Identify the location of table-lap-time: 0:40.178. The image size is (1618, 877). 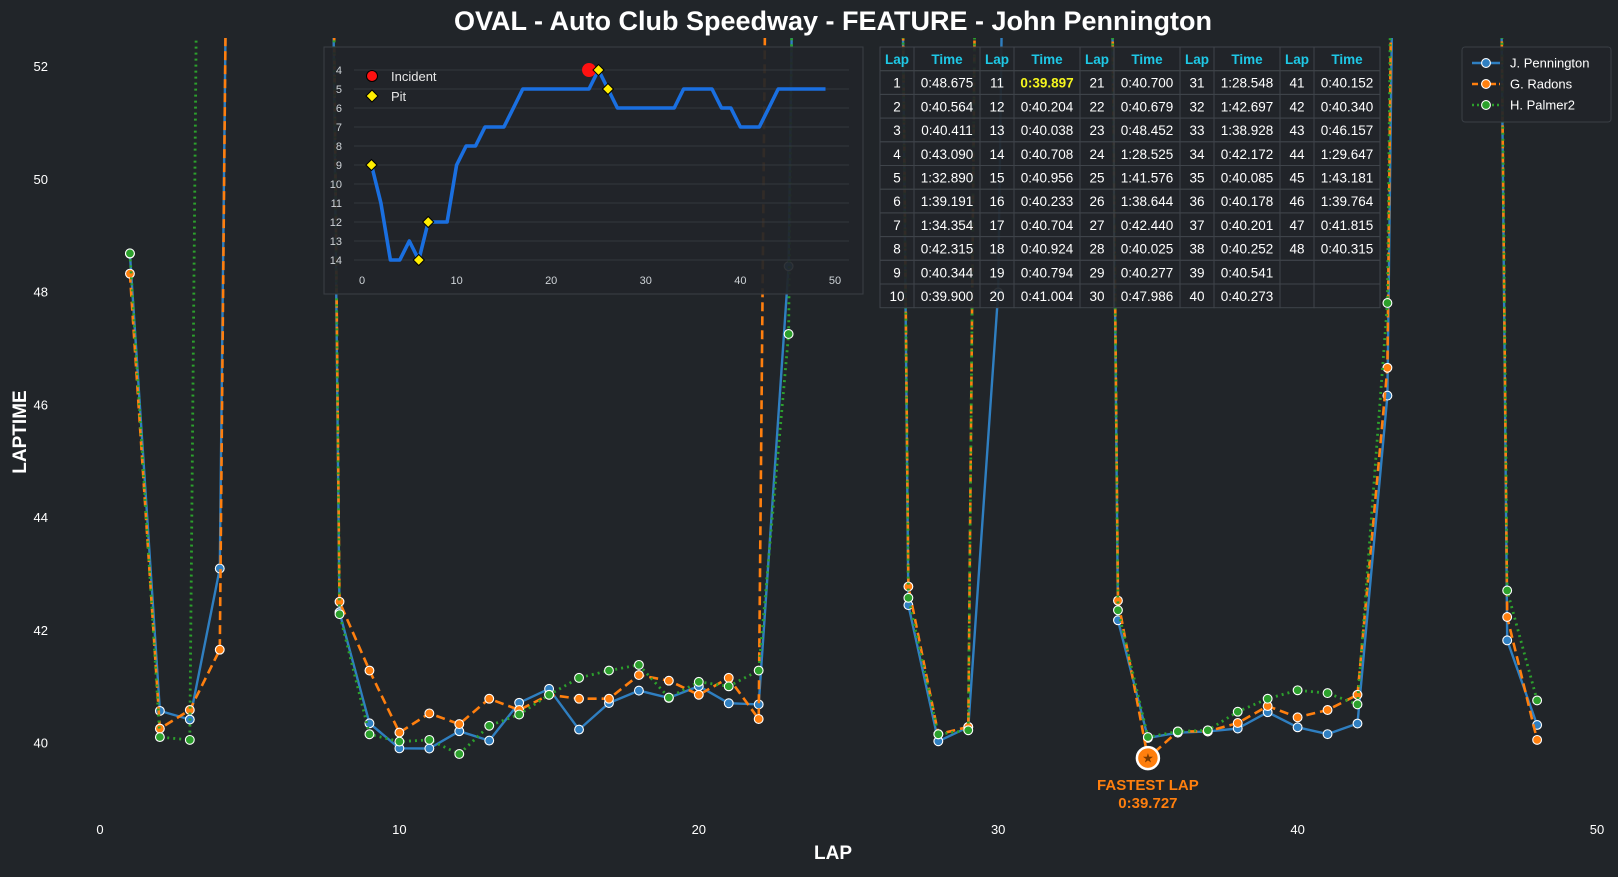
(1247, 201).